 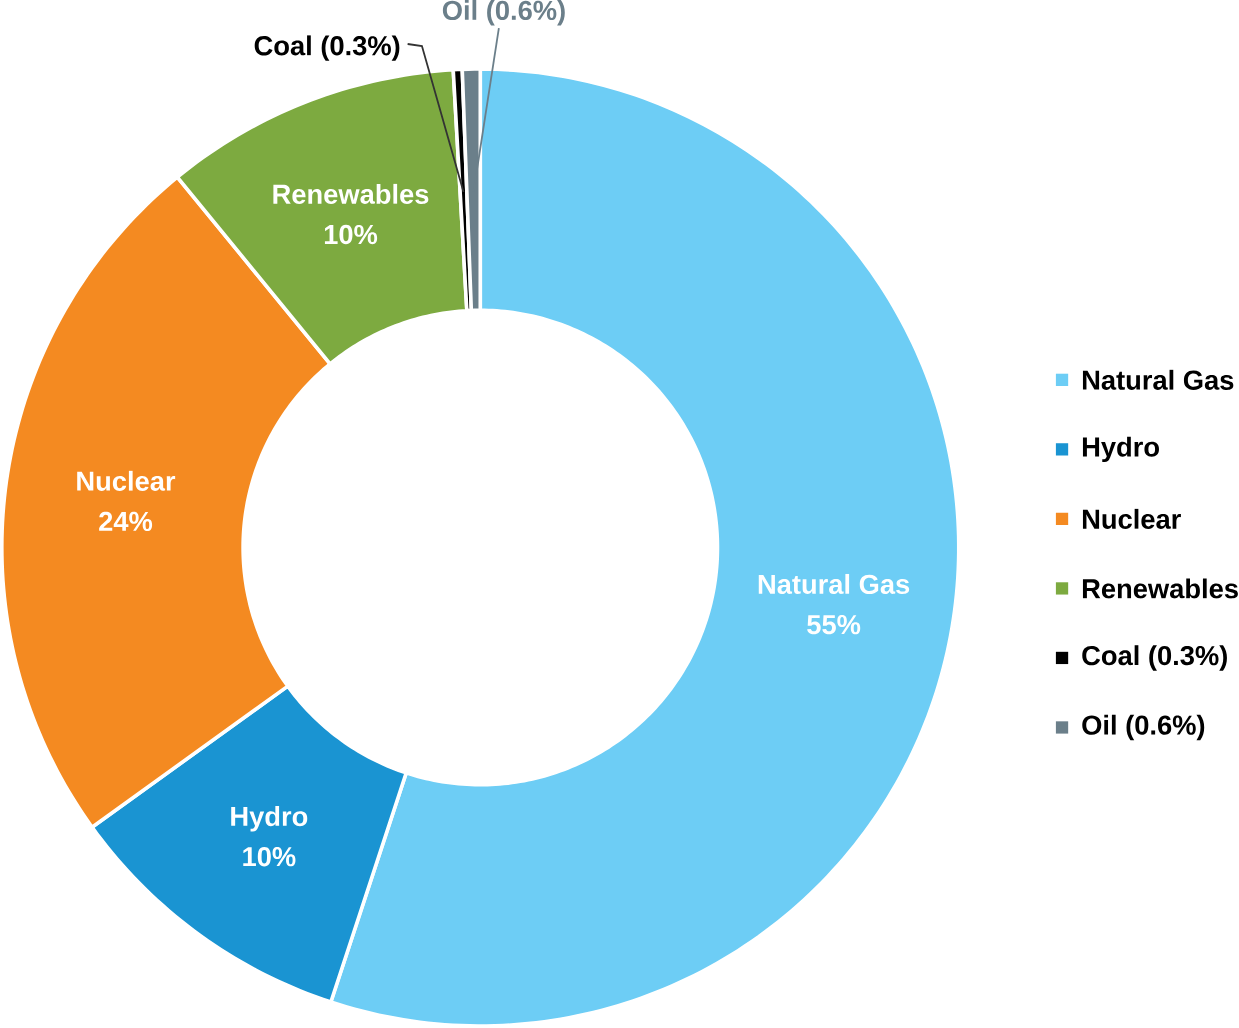 What do you see at coordinates (503, 13) in the screenshot?
I see `slice-label: Oil (0.6%)` at bounding box center [503, 13].